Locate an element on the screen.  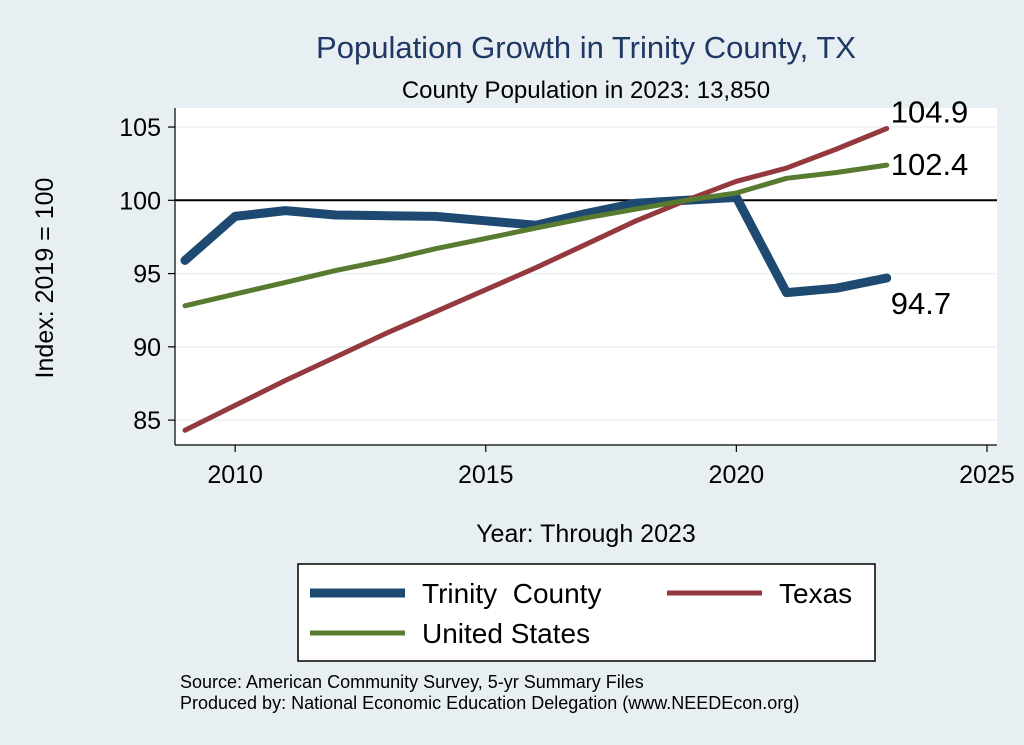
end-label-texas: 104.9 is located at coordinates (930, 112).